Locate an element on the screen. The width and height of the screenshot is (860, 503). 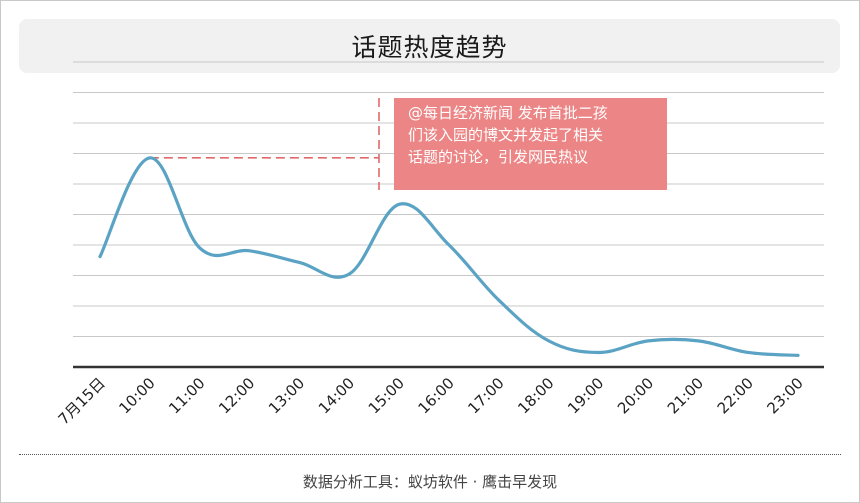
x-tick-label: 13:00 is located at coordinates (286, 395).